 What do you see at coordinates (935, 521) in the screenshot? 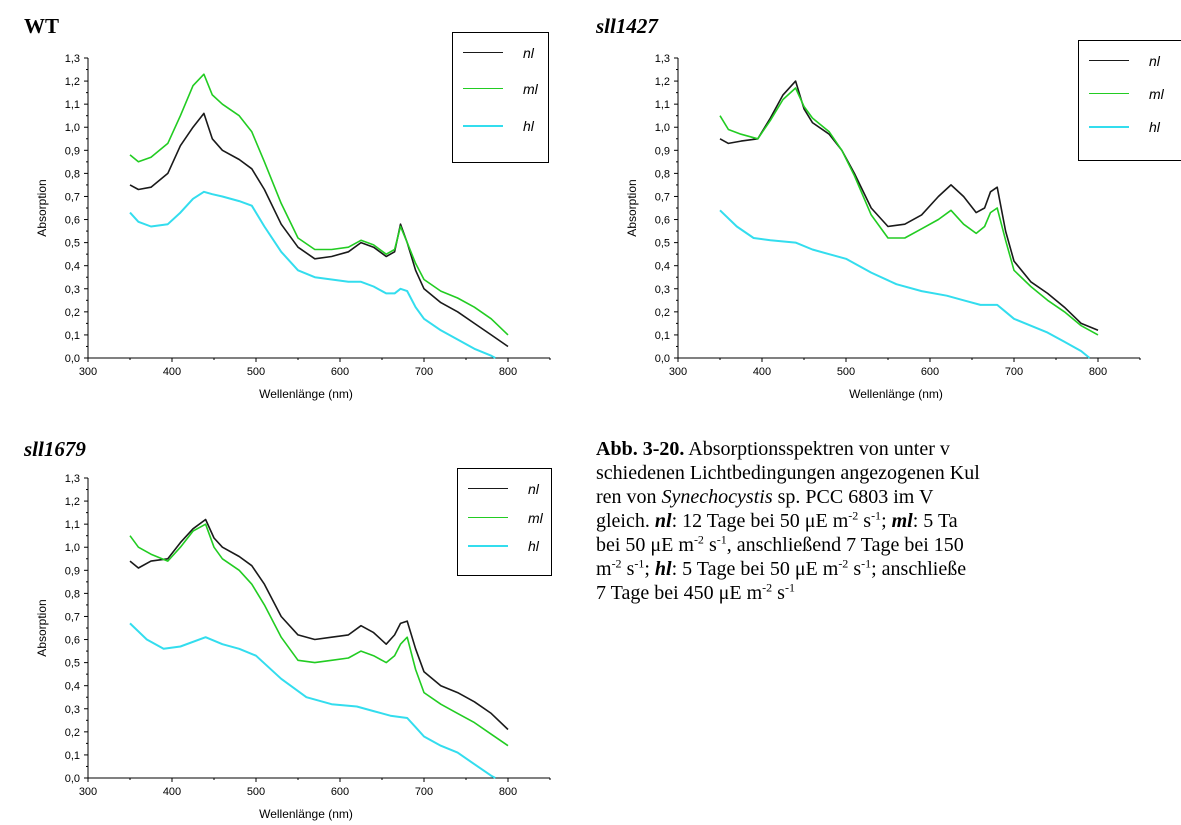
I see `caption-text: : 5 Ta` at bounding box center [935, 521].